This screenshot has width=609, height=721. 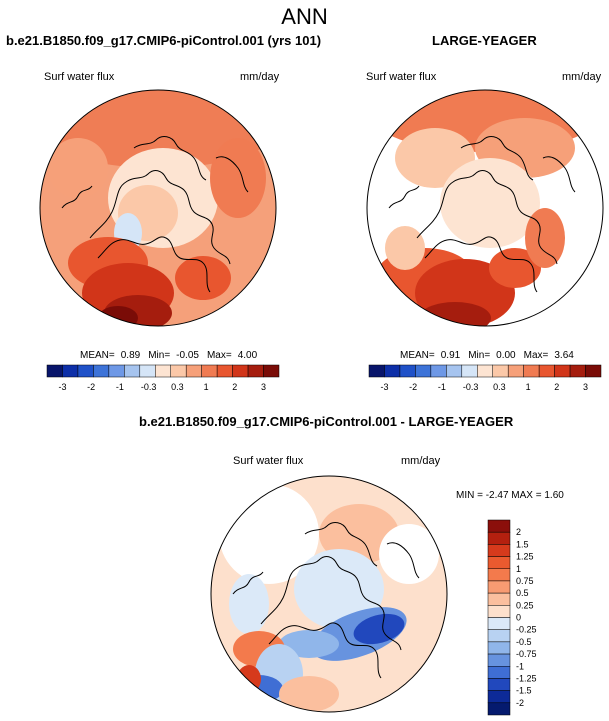 What do you see at coordinates (149, 387) in the screenshot?
I see `colorbar-1-tick-label: -0.3` at bounding box center [149, 387].